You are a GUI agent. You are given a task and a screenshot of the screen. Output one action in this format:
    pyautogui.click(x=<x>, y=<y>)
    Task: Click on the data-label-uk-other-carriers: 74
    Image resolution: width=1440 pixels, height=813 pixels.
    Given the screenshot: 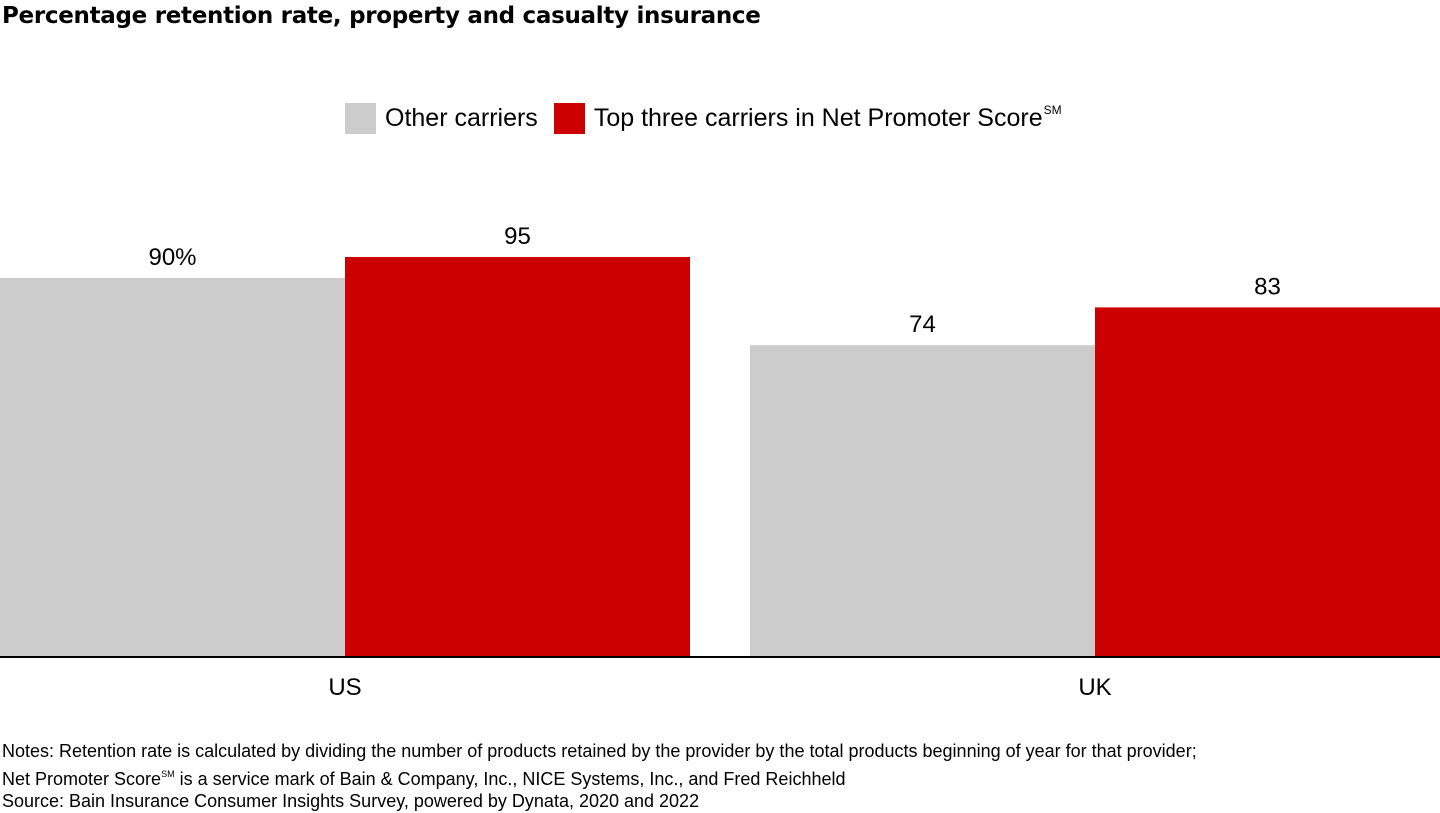 What is the action you would take?
    pyautogui.click(x=922, y=324)
    